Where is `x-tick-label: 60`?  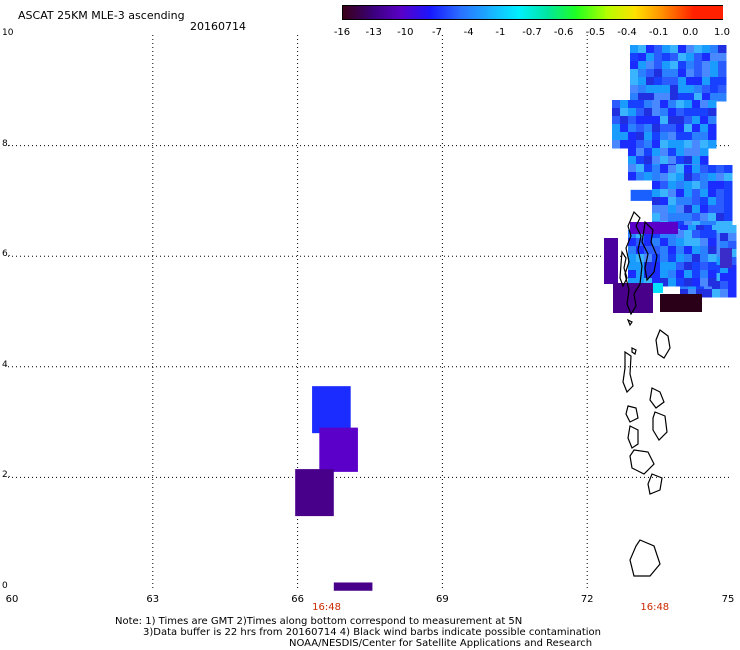
x-tick-label: 60 is located at coordinates (12, 599).